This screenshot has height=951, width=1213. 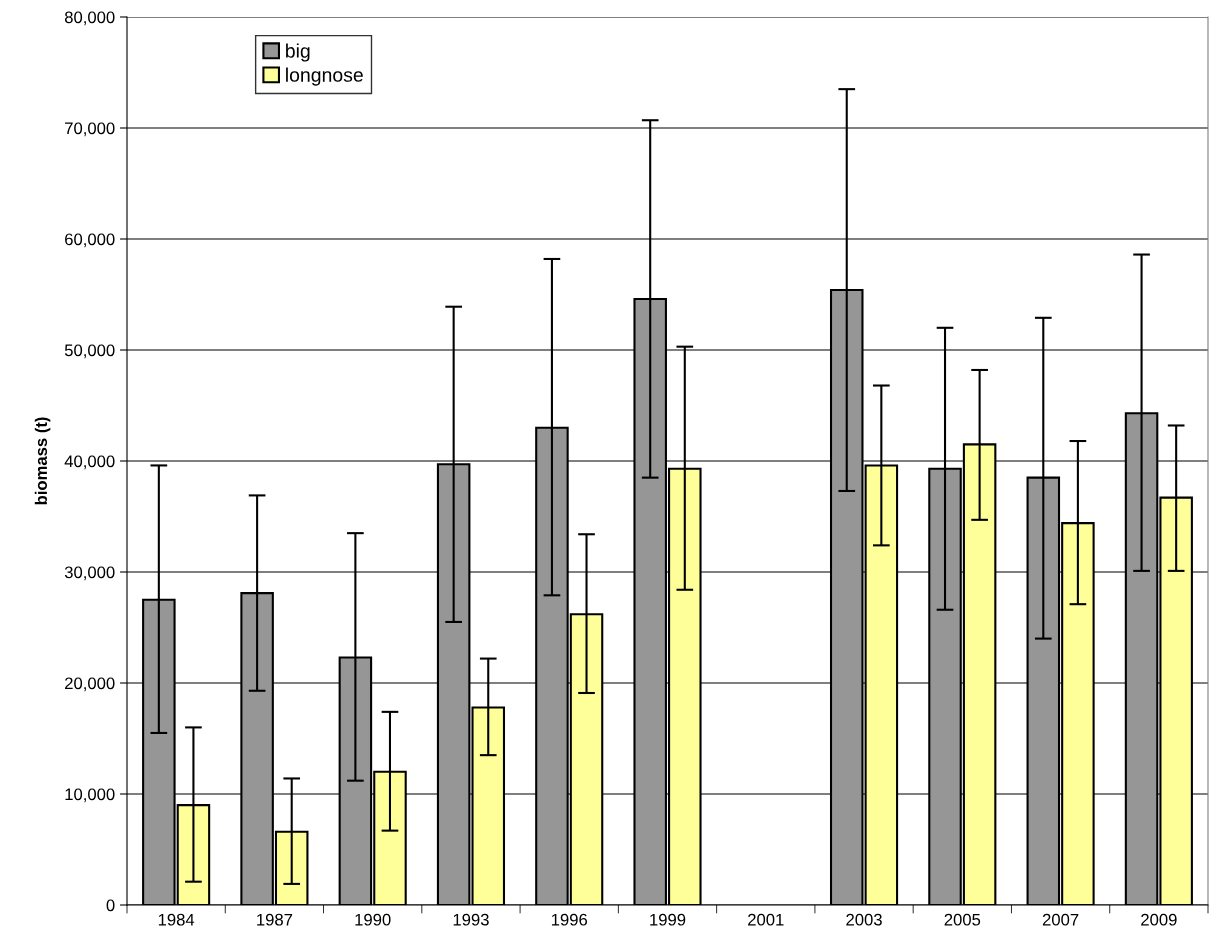 What do you see at coordinates (176, 919) in the screenshot?
I see `x-tick-label: 1984` at bounding box center [176, 919].